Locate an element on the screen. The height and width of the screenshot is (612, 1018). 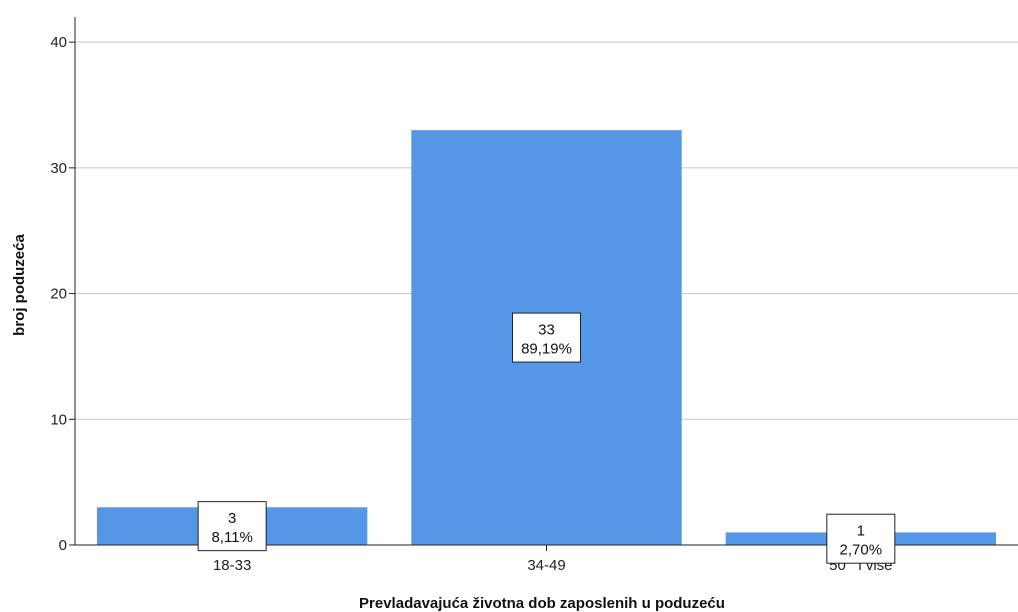
y-tick-label: 30 is located at coordinates (58, 168).